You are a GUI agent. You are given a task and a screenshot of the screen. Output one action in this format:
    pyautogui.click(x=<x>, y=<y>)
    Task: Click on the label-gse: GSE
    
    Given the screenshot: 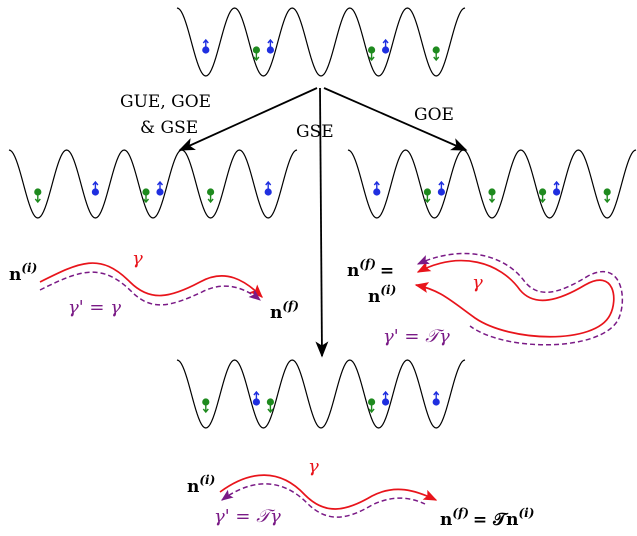 What is the action you would take?
    pyautogui.click(x=315, y=132)
    